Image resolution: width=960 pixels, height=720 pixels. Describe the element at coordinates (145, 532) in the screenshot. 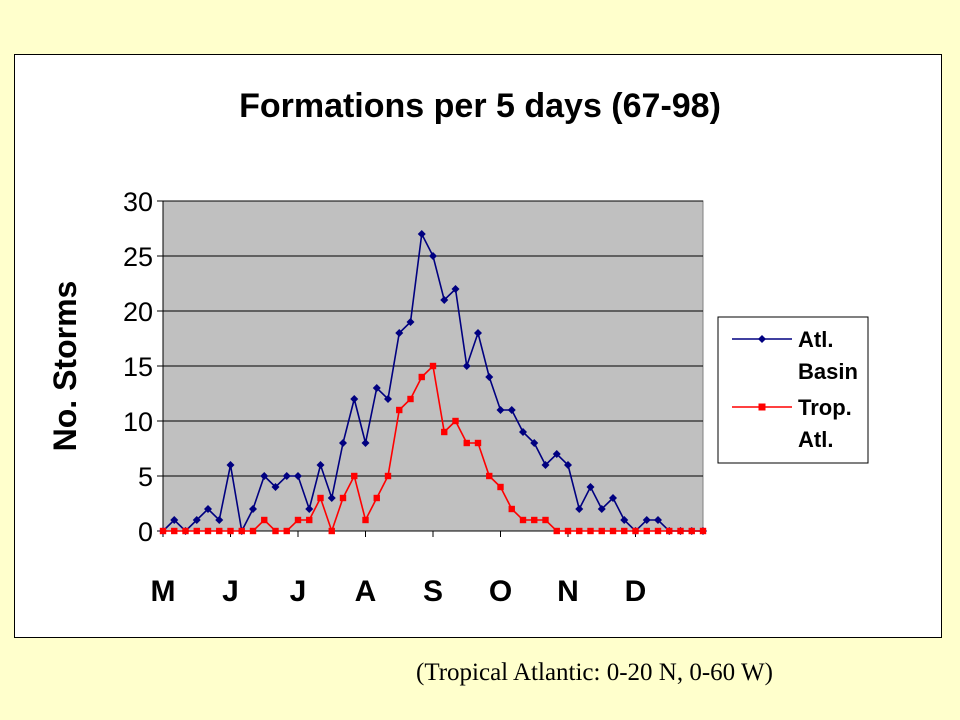

I see `y-tick-label: 0` at that location.